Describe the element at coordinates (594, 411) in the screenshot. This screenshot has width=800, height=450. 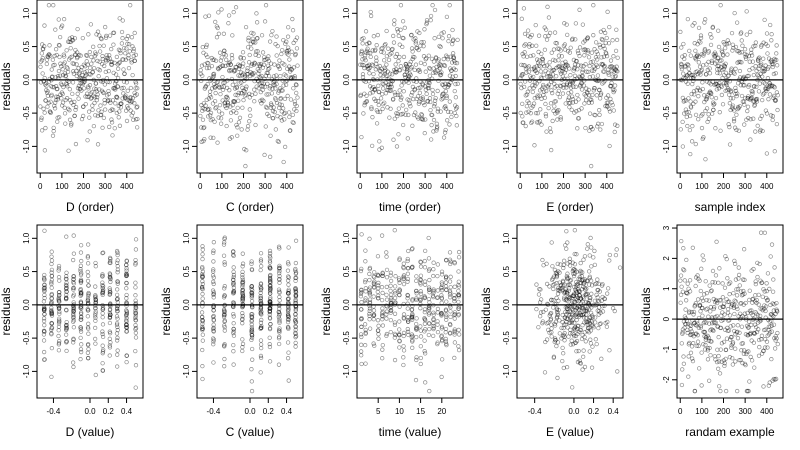
I see `x-tick-label: 0.2` at that location.